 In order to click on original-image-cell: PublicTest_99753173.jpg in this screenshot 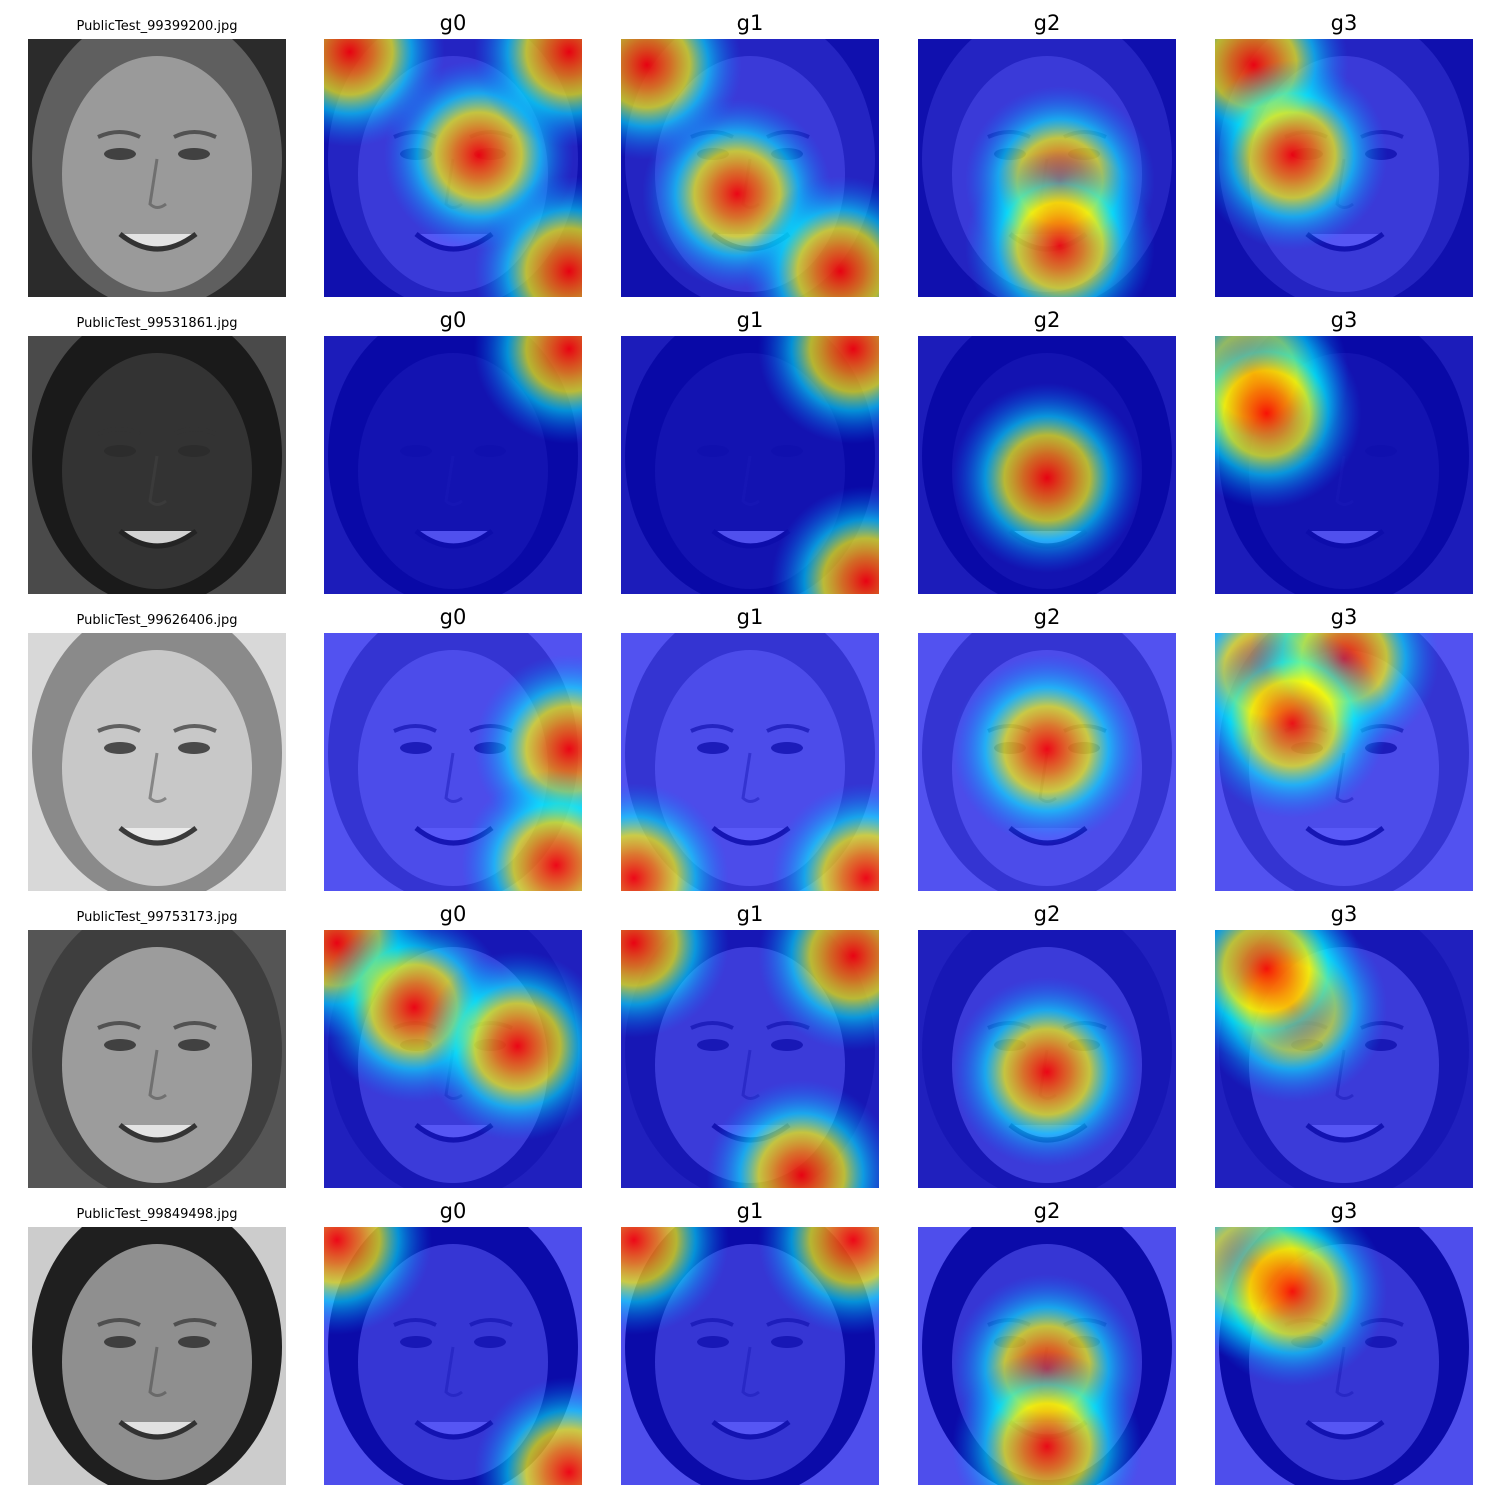, I will do `click(157, 1039)`.